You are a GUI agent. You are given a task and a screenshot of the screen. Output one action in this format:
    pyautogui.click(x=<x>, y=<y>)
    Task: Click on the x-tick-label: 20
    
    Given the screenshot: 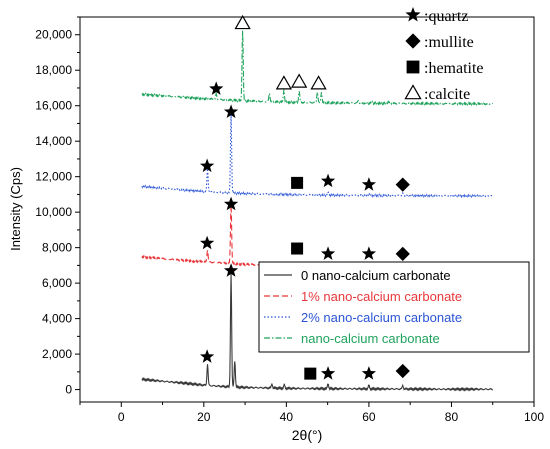 What is the action you would take?
    pyautogui.click(x=204, y=417)
    